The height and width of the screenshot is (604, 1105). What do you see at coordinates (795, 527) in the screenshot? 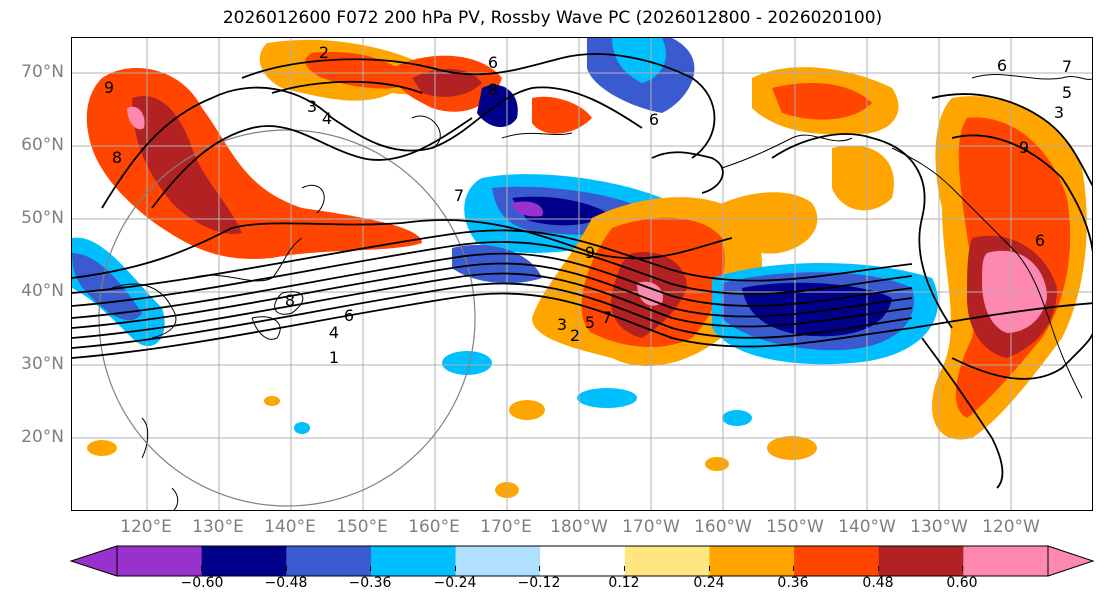
I see `lon-label: 150°W` at bounding box center [795, 527].